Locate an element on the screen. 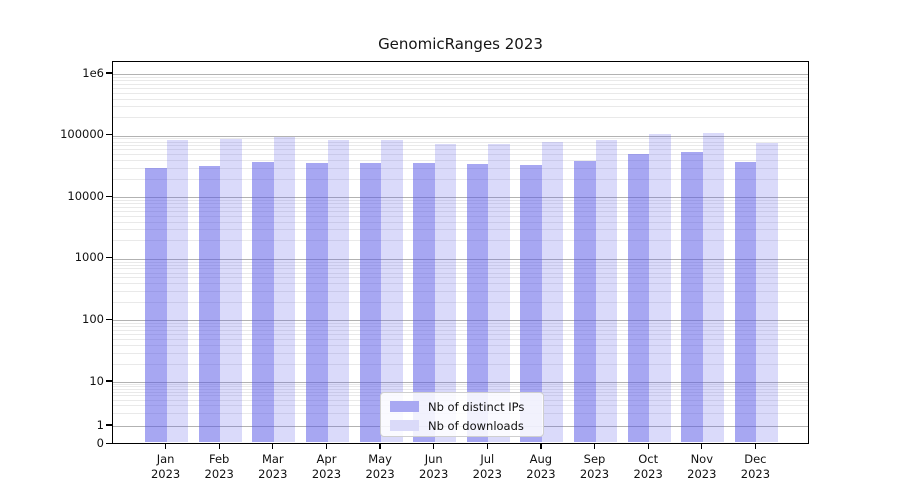 The height and width of the screenshot is (500, 900). x-tick-month: Jun is located at coordinates (433, 459).